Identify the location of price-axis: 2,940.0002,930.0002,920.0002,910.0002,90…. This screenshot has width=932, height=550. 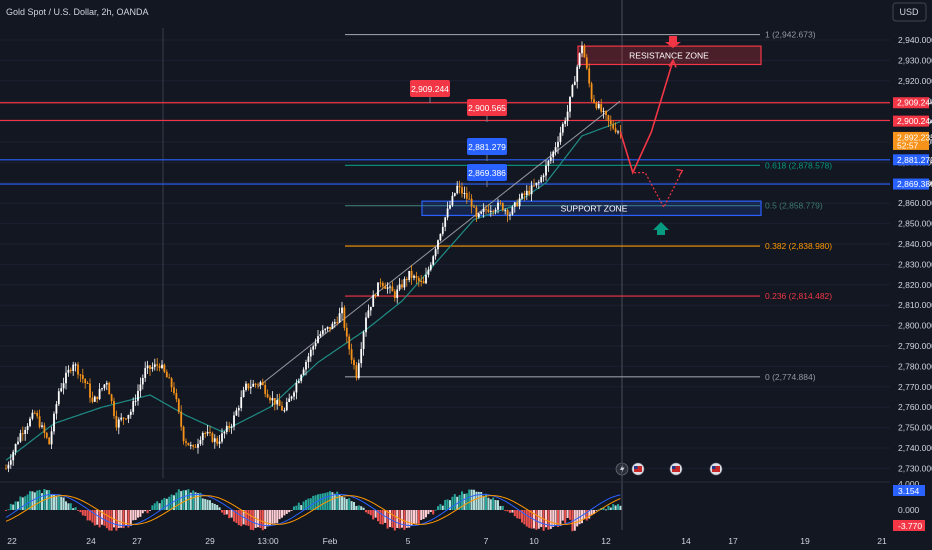
(912, 283).